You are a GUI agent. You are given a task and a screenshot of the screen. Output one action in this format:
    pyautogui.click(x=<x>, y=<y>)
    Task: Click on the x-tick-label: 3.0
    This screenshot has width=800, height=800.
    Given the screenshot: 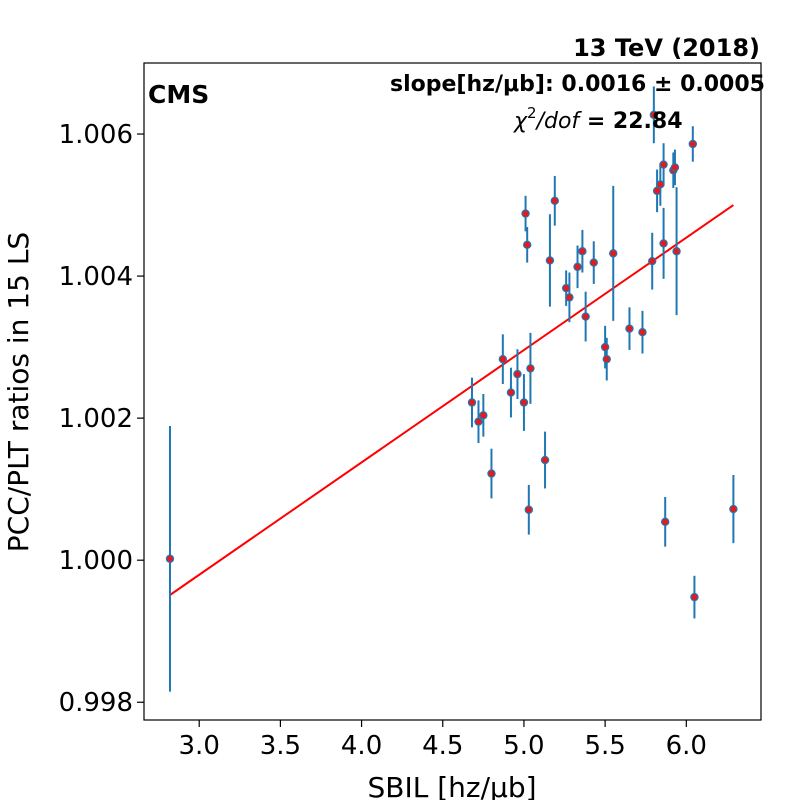 What is the action you would take?
    pyautogui.click(x=199, y=746)
    